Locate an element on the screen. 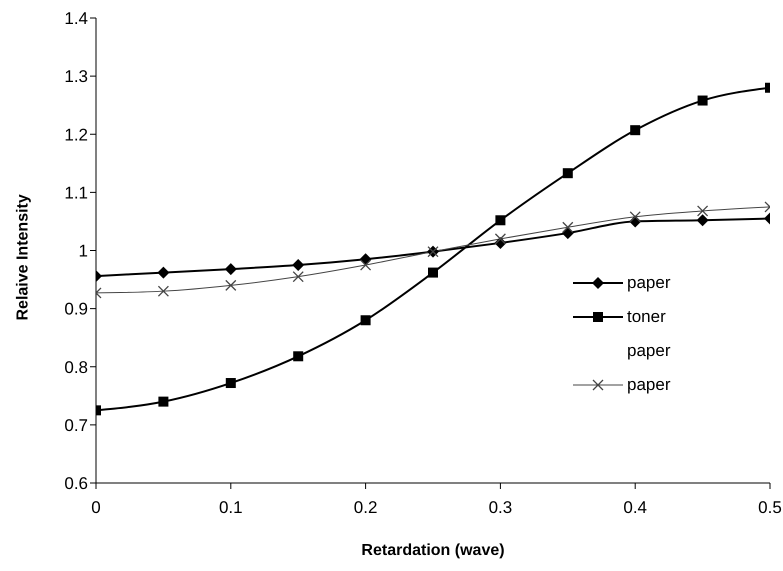 The width and height of the screenshot is (783, 571). x-tick-label: 0.4 is located at coordinates (635, 508).